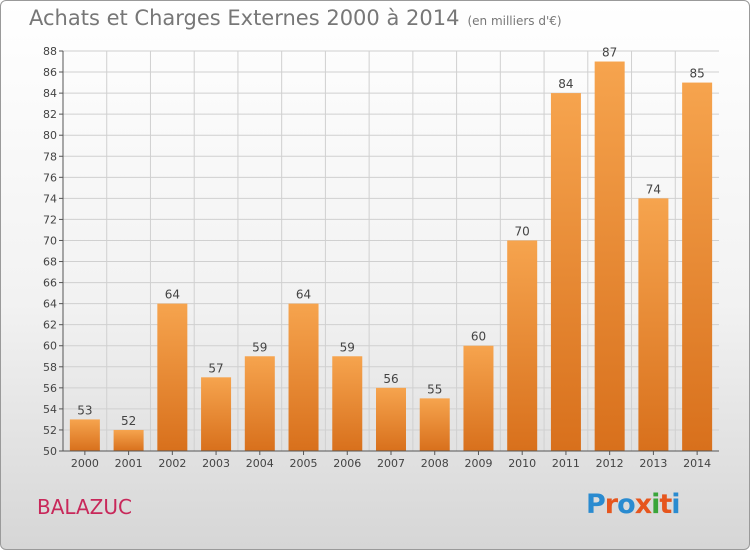 The height and width of the screenshot is (550, 750). Describe the element at coordinates (514, 21) in the screenshot. I see `chart-unit-note: (en milliers d'€)` at that location.